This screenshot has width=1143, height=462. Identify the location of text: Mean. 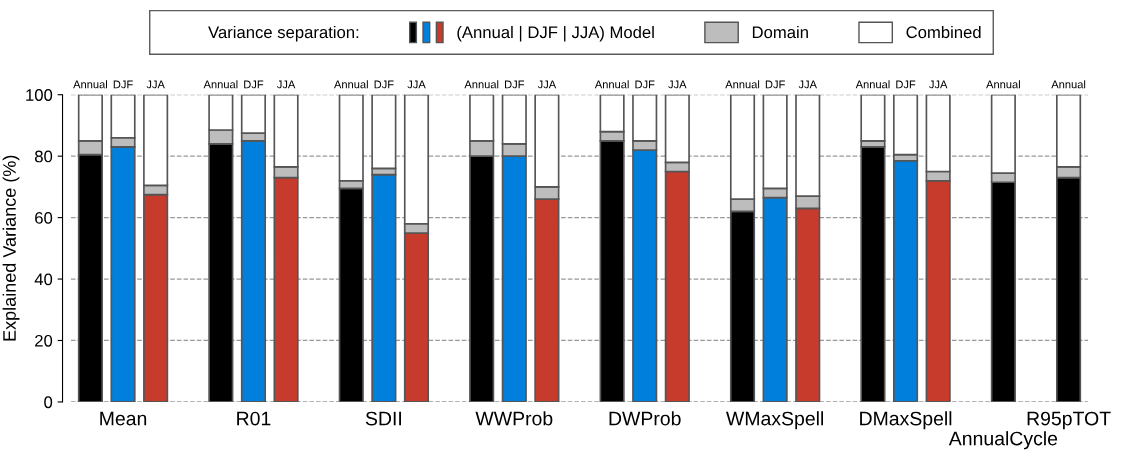
(123, 418).